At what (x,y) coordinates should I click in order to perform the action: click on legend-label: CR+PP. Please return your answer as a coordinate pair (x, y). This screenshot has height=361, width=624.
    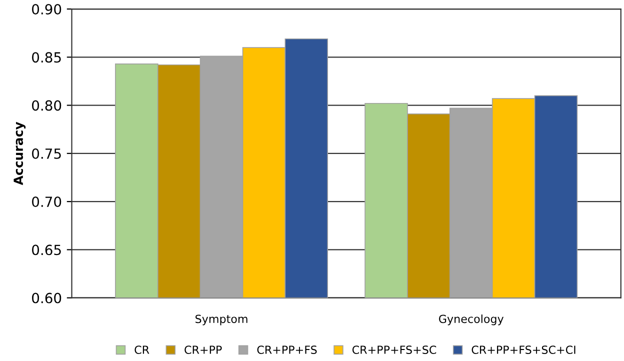
    Looking at the image, I should click on (203, 350).